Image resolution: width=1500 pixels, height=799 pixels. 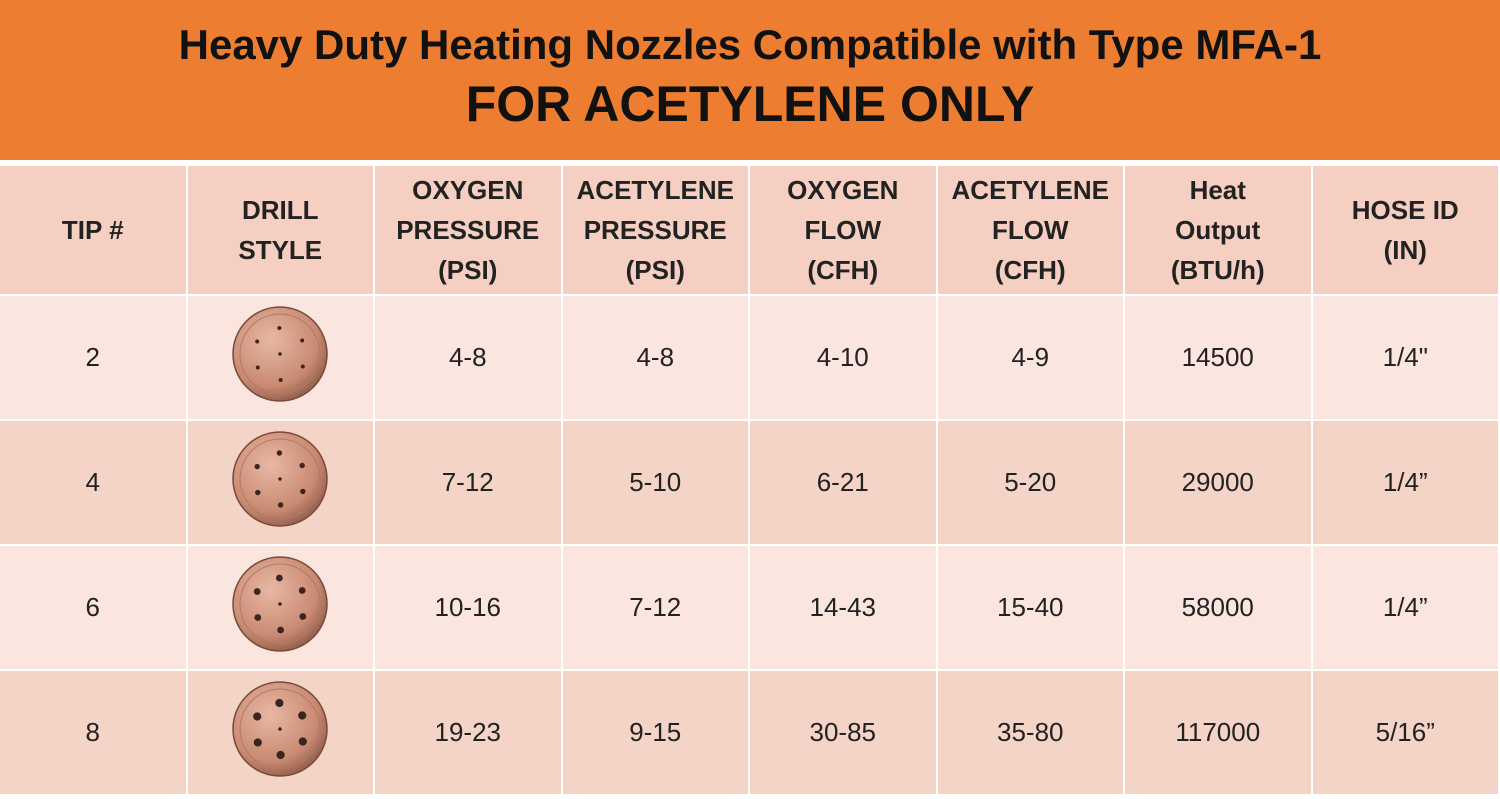 What do you see at coordinates (843, 607) in the screenshot?
I see `table-cell: 14-43` at bounding box center [843, 607].